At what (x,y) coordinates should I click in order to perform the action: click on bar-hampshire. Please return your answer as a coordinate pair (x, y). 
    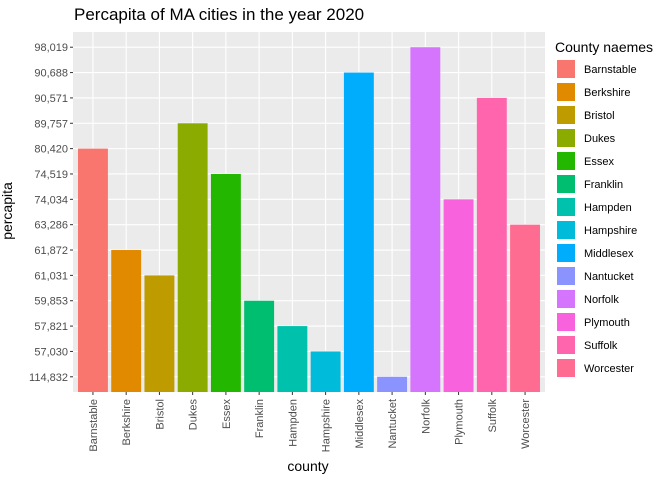
    Looking at the image, I should click on (325, 371).